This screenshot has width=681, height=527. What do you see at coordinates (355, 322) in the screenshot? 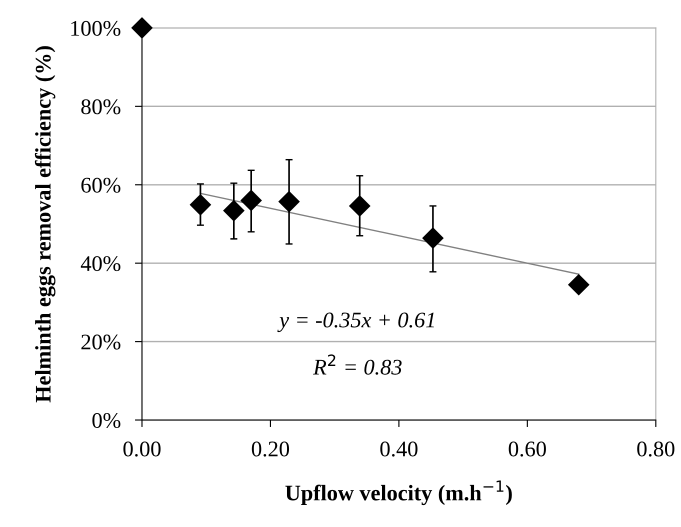
I see `annotation: y = -0.35x + 0.61` at bounding box center [355, 322].